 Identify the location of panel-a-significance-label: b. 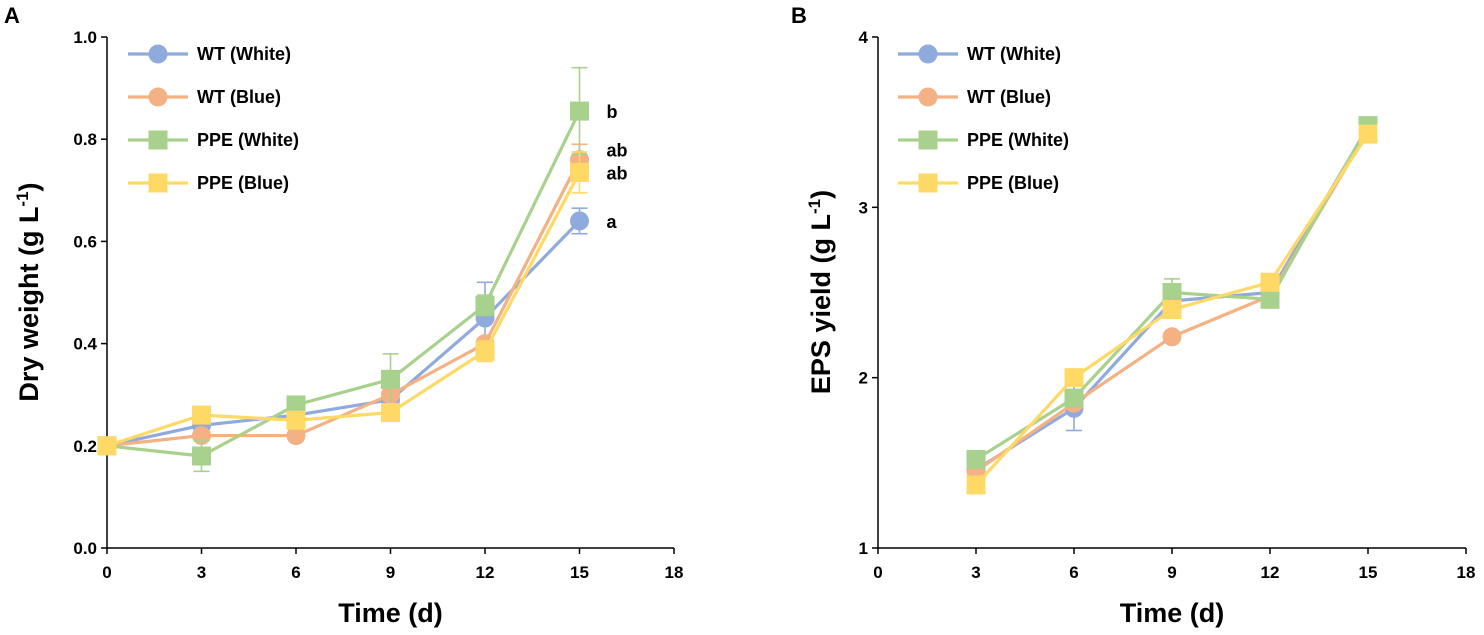
(612, 112).